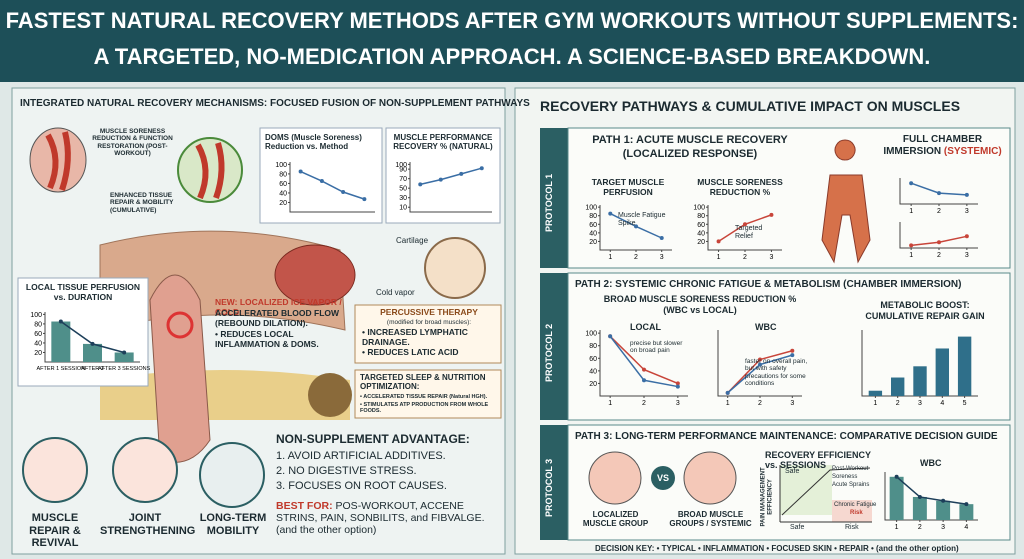 This screenshot has height=559, width=1024. I want to click on text-box, so click(428, 394).